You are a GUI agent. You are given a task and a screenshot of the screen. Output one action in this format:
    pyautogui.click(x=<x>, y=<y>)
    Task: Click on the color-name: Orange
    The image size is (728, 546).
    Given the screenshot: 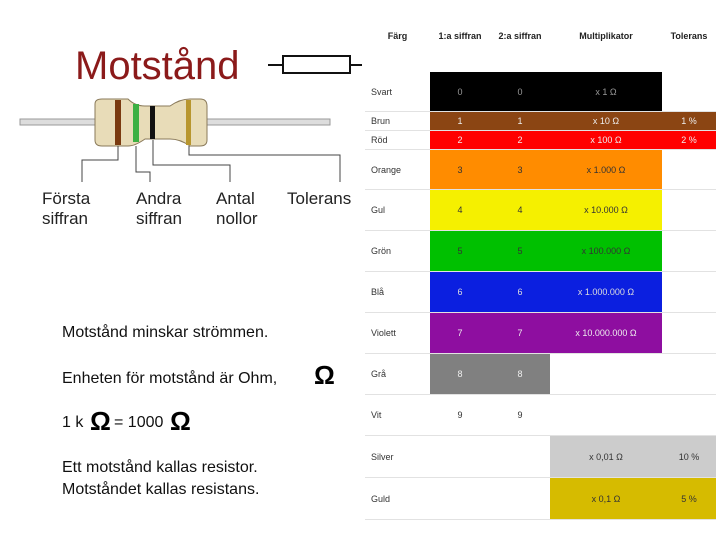 What is the action you would take?
    pyautogui.click(x=397, y=170)
    